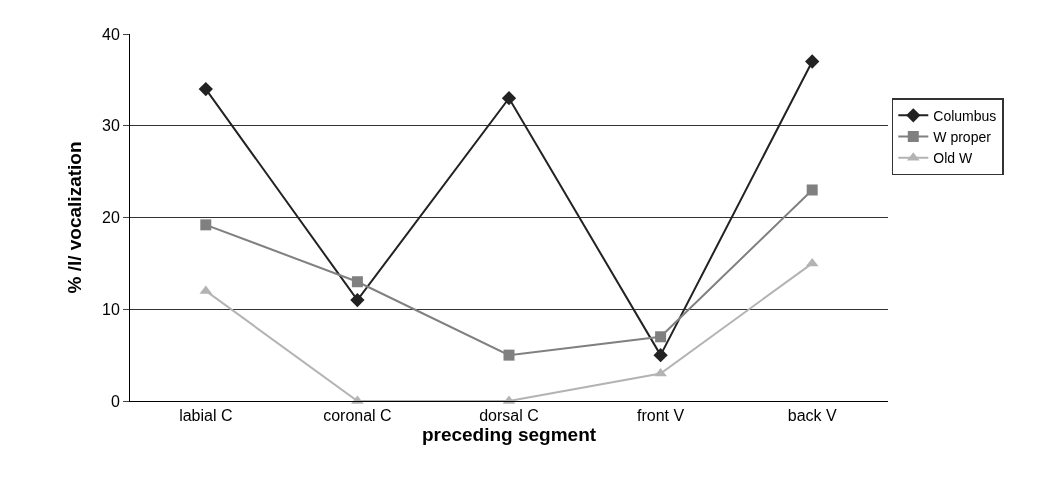 Image resolution: width=1048 pixels, height=477 pixels. Describe the element at coordinates (115, 401) in the screenshot. I see `y-tick-label: 0` at that location.